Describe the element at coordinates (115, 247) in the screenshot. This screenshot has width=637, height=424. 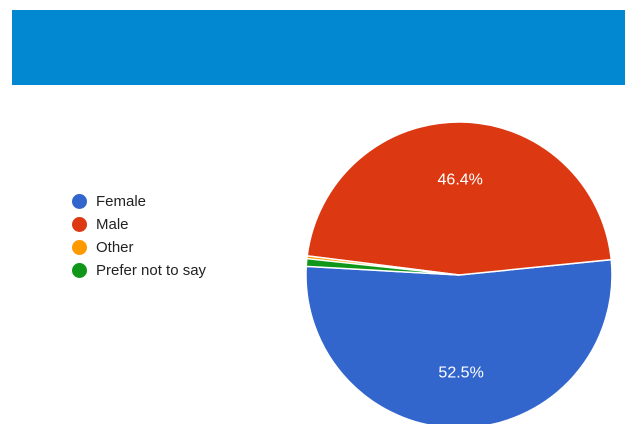
I see `legend-label-other: Other` at that location.